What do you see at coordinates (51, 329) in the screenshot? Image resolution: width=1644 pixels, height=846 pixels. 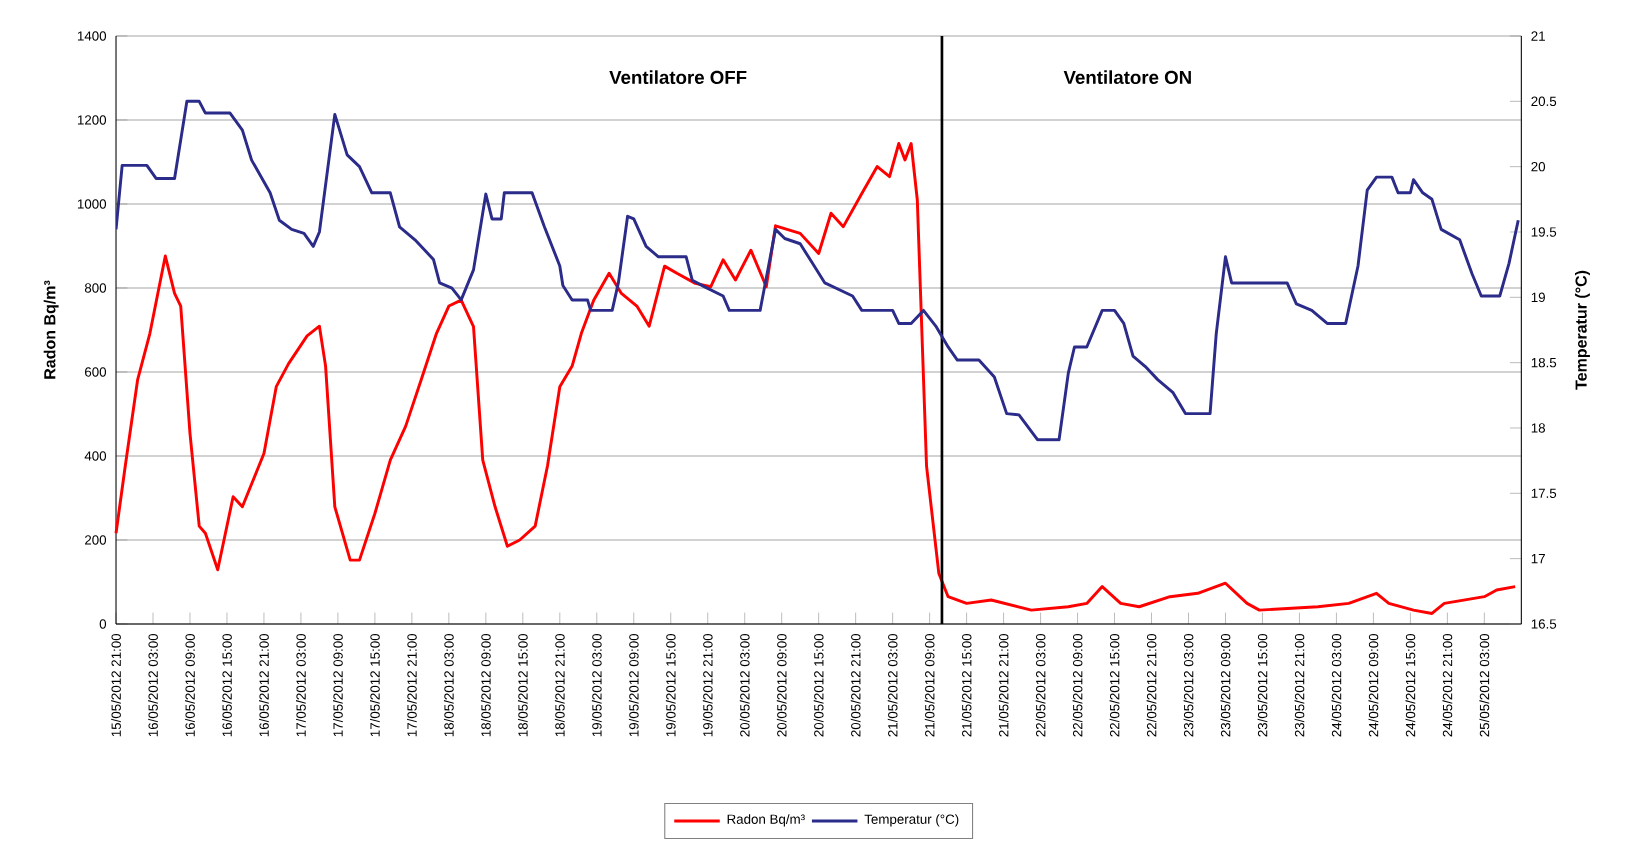 I see `y-axis-title: Radon Bq/m³` at bounding box center [51, 329].